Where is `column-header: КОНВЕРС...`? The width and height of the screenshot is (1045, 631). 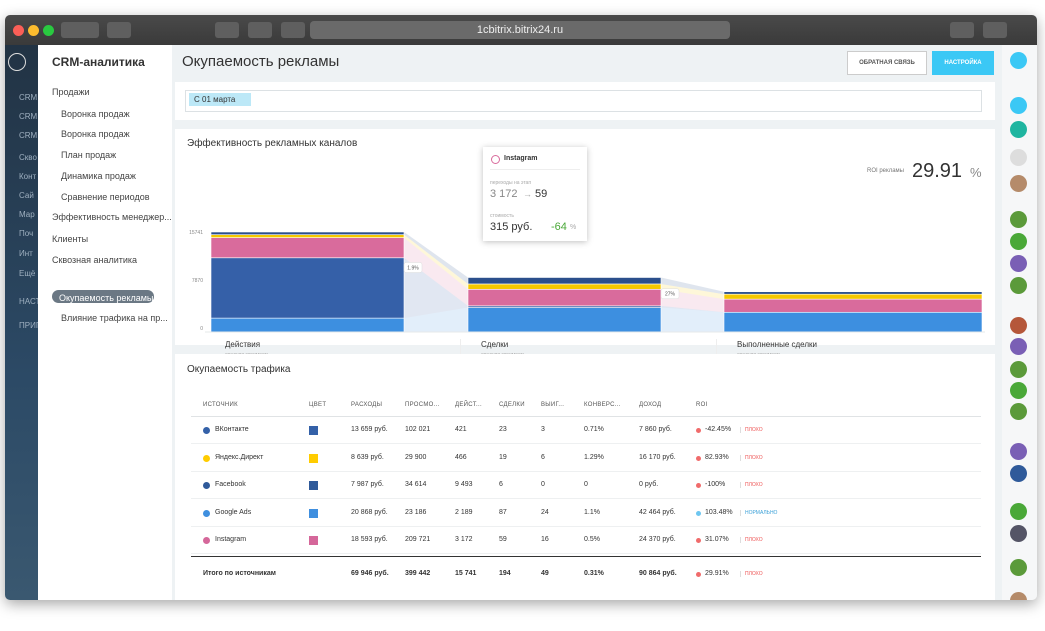
column-header: КОНВЕРС... is located at coordinates (602, 405).